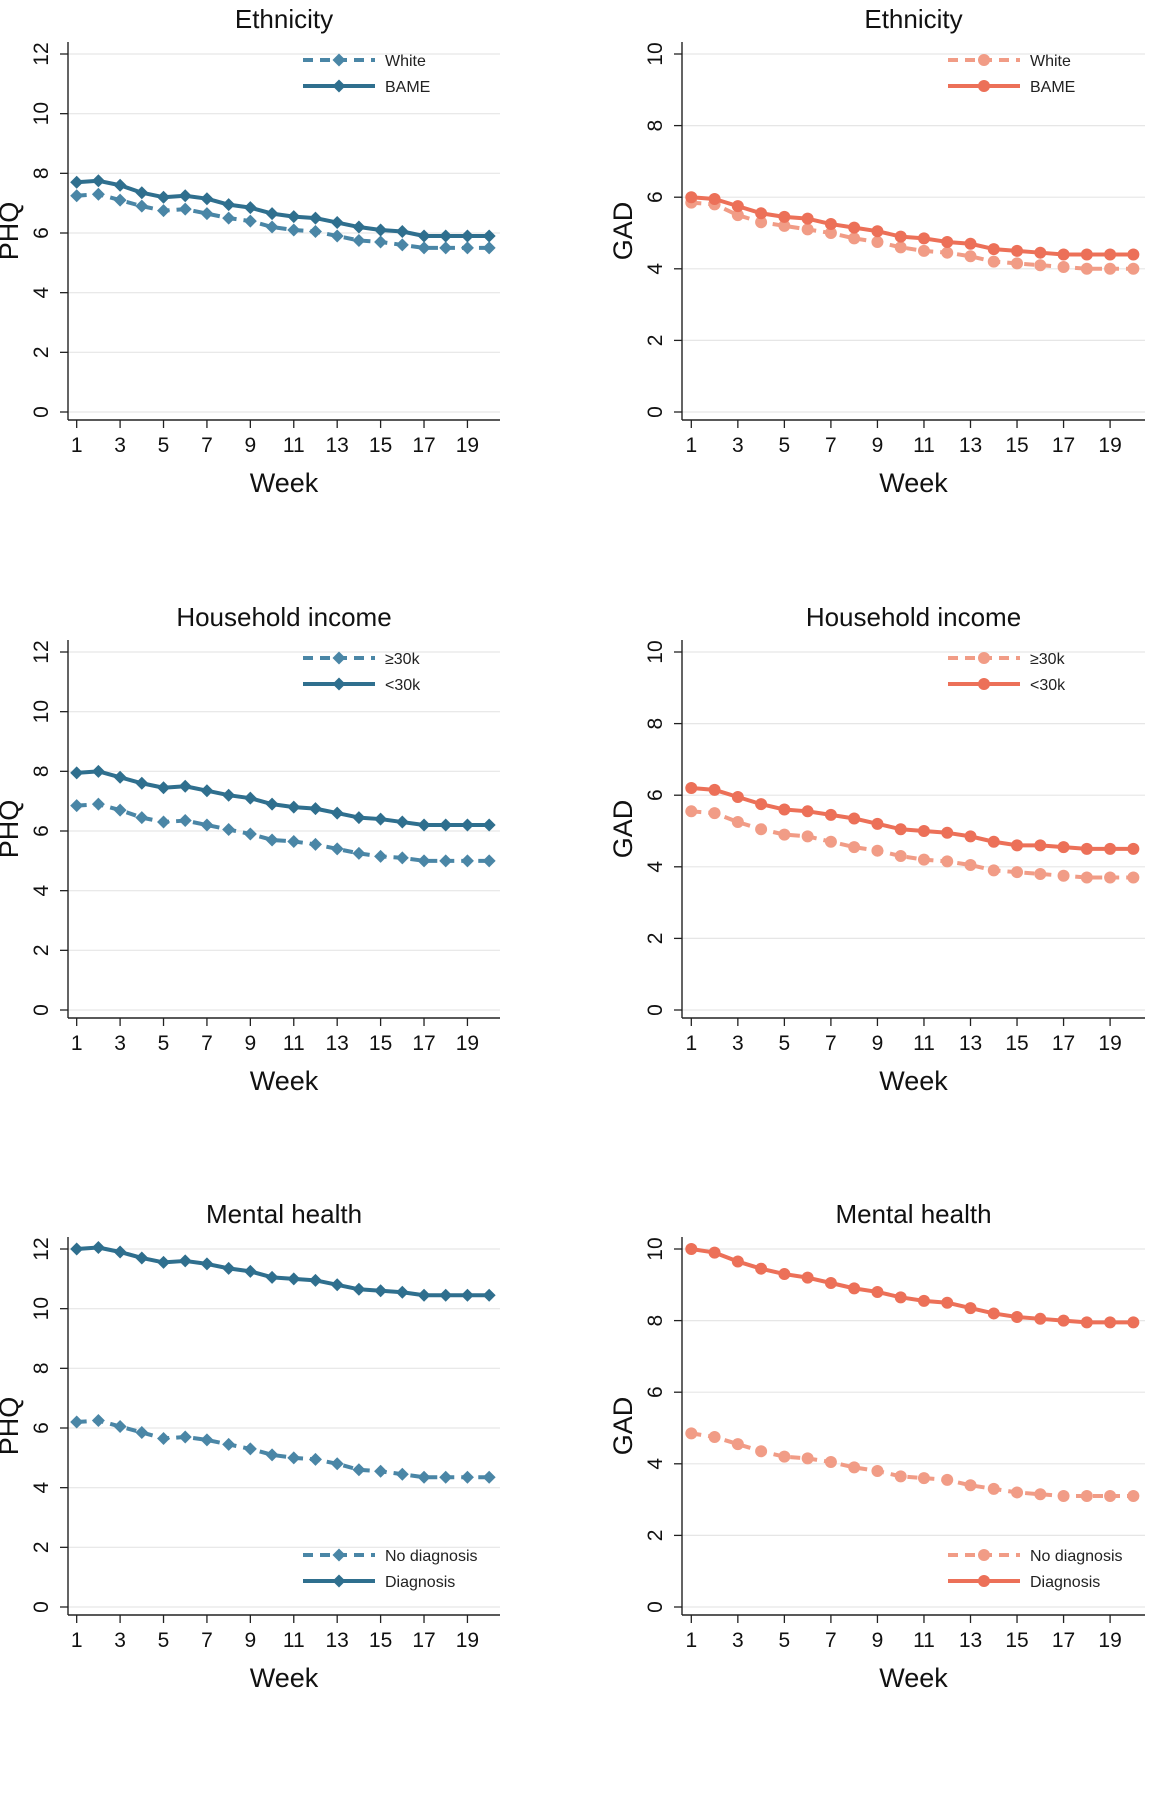 Image resolution: width=1157 pixels, height=1793 pixels. What do you see at coordinates (77, 445) in the screenshot?
I see `x-tick-label: 1` at bounding box center [77, 445].